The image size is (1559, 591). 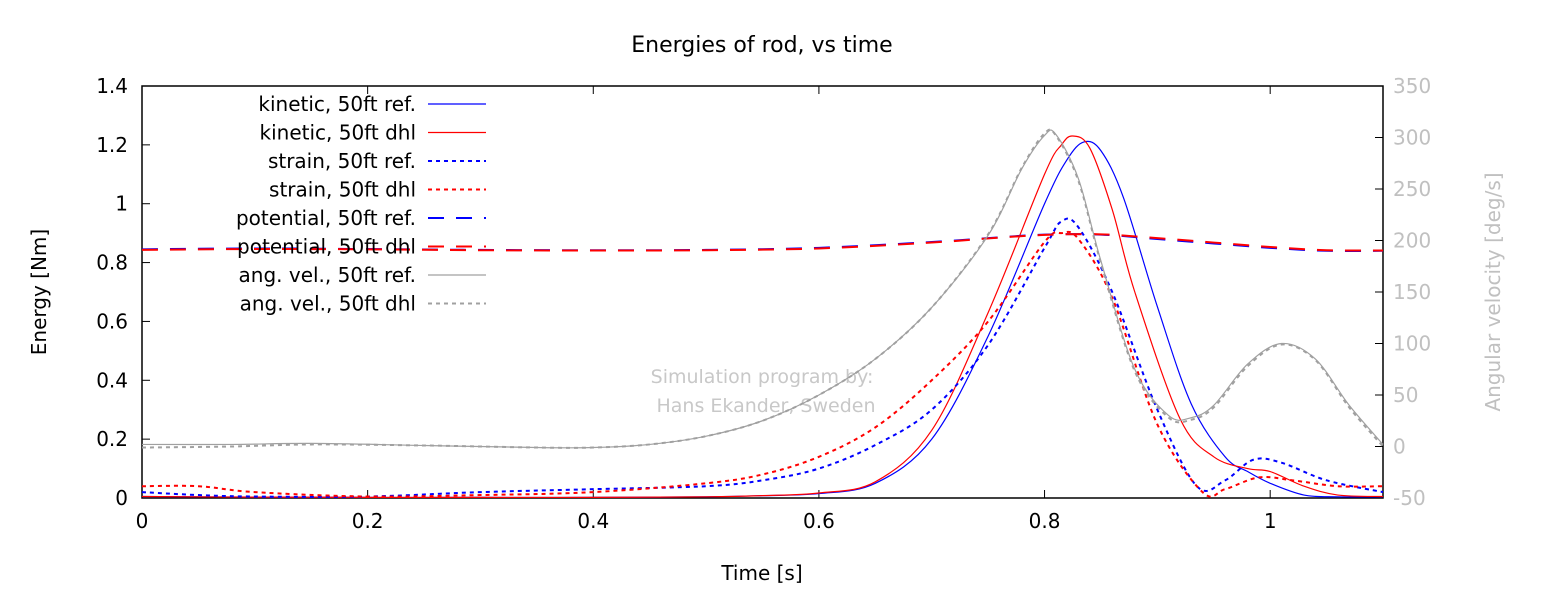 I want to click on legend-label: potential, 50ft dhl, so click(x=326, y=247).